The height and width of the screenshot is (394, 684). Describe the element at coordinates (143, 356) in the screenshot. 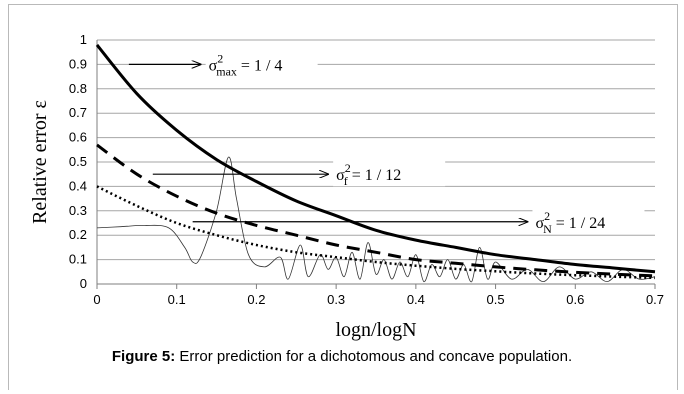

I see `caption-label: Figure 5:` at that location.